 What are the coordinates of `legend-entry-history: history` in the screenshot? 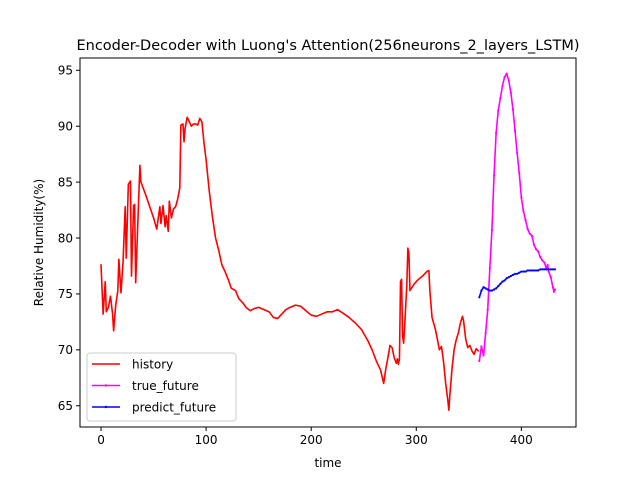 It's located at (132, 364).